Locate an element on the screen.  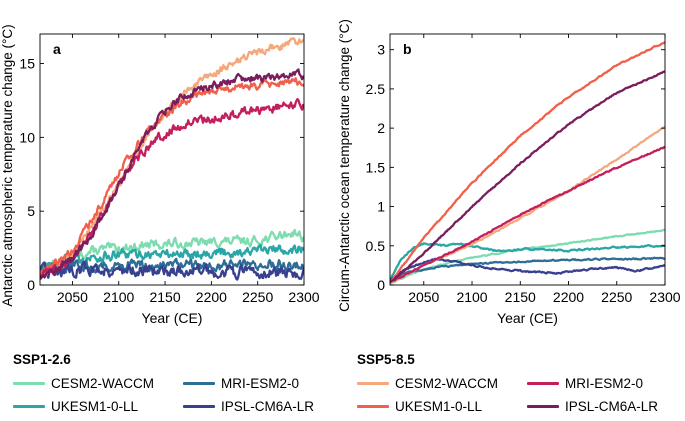
series-line-ssp126-ukesm1-0-ll is located at coordinates (527, 262).